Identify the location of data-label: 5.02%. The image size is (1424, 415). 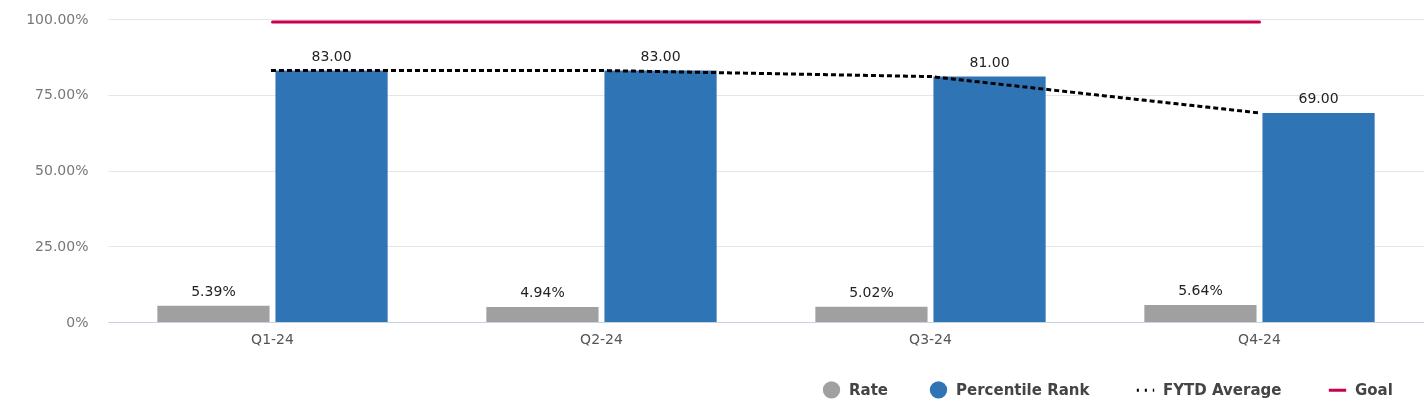
(871, 291).